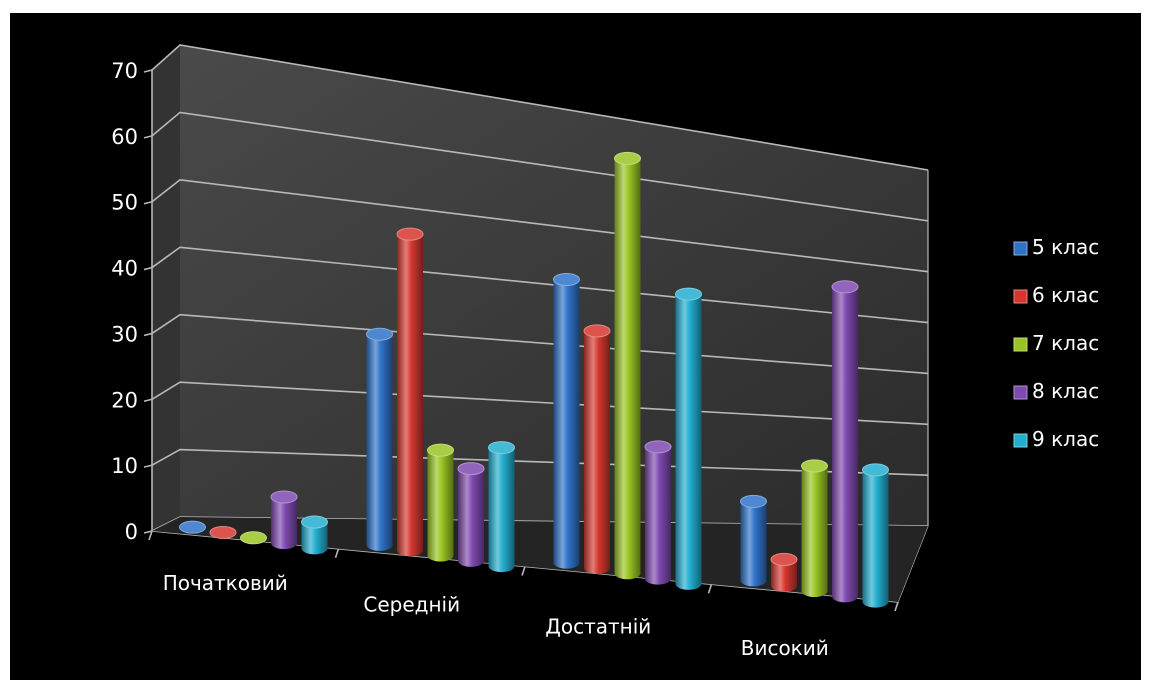 This screenshot has height=680, width=1149. I want to click on x-tick-label: Достатній, so click(598, 626).